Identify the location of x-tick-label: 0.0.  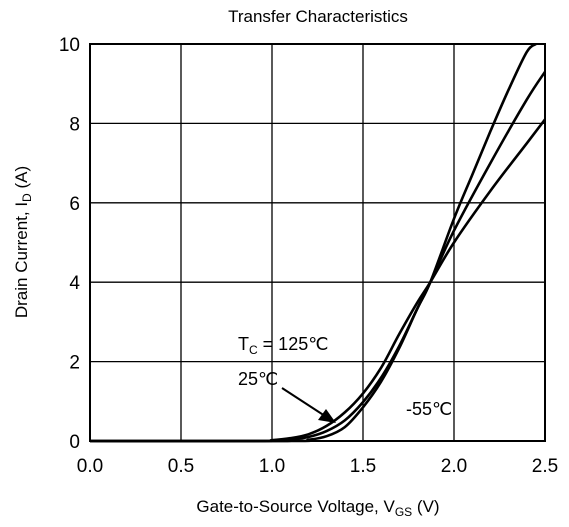
(90, 466).